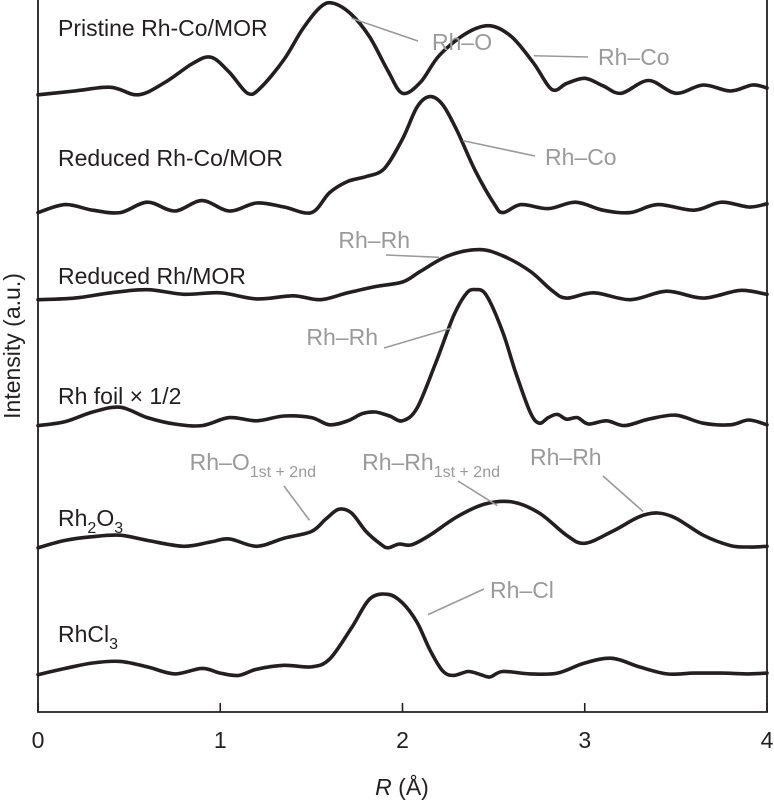 The width and height of the screenshot is (774, 804). I want to click on annotation-label-rh-rh-1st-2nd: Rh–Rh1st + 2nd, so click(431, 465).